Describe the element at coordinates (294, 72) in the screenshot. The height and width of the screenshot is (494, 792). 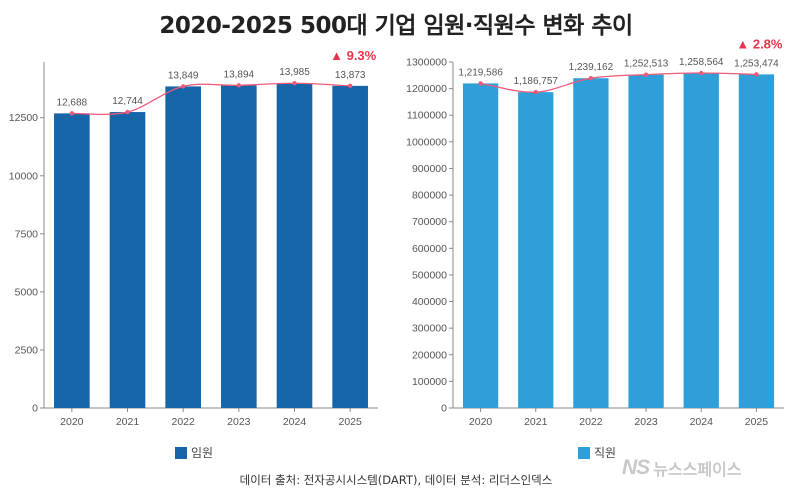
I see `executives-data-label: 13,985` at that location.